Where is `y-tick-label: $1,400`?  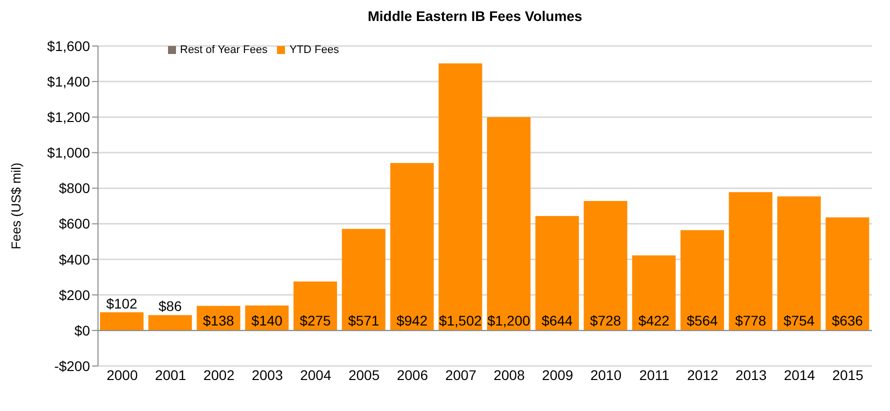 y-tick-label: $1,400 is located at coordinates (68, 82).